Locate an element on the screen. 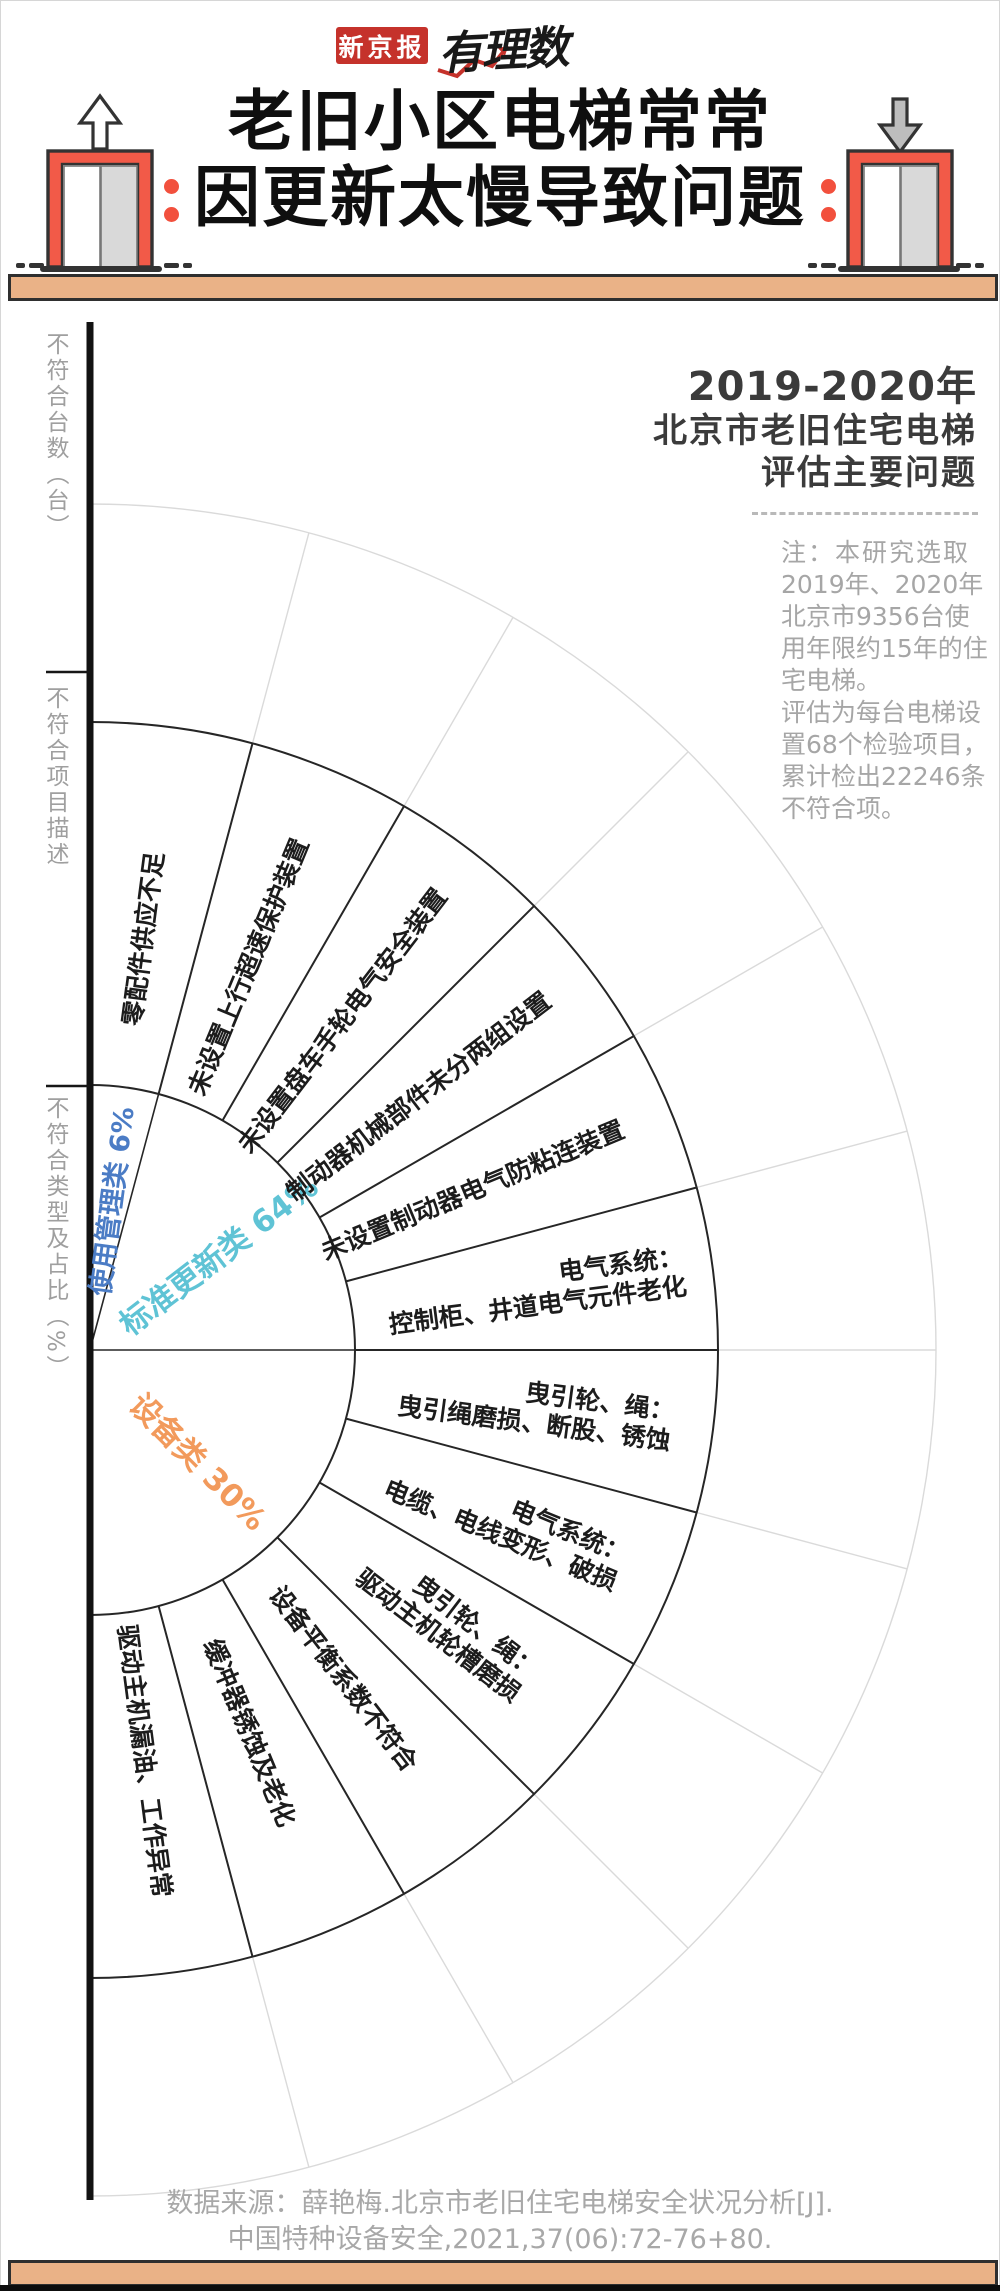  footer-floor-bar is located at coordinates (503, 2273).